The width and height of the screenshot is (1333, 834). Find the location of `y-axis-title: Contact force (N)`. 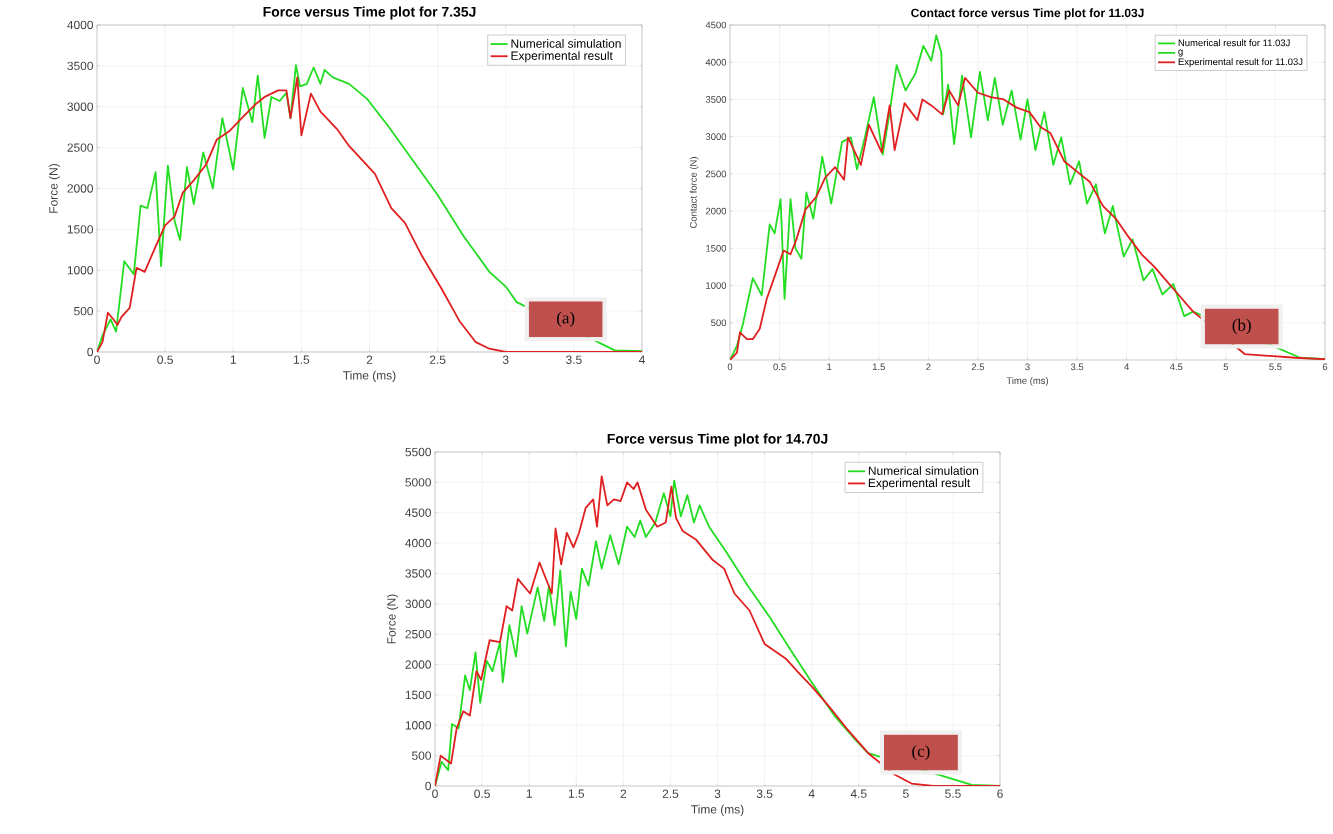

y-axis-title: Contact force (N) is located at coordinates (694, 193).